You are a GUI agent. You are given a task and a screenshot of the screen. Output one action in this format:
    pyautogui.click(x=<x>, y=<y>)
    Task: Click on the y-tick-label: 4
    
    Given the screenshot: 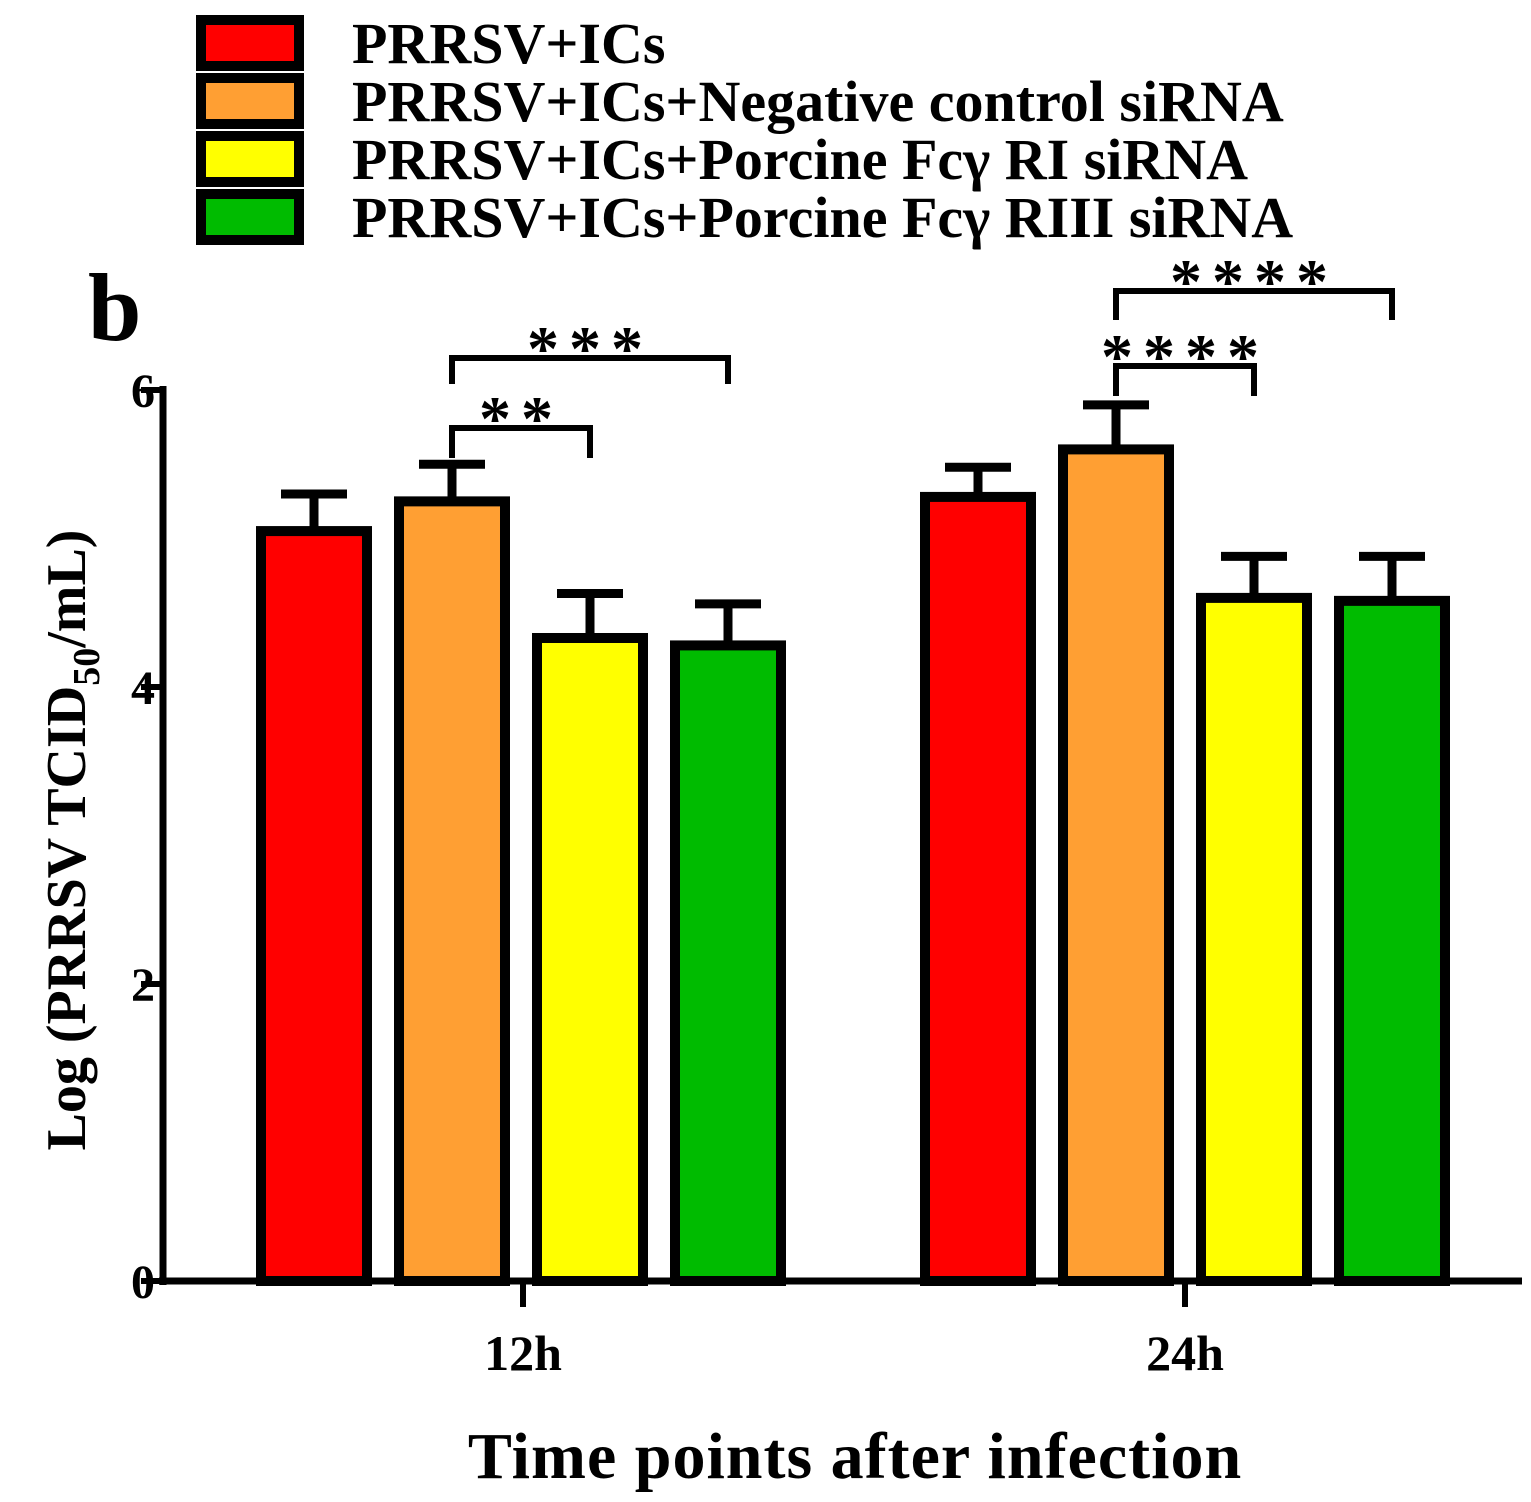 What is the action you would take?
    pyautogui.click(x=143, y=688)
    